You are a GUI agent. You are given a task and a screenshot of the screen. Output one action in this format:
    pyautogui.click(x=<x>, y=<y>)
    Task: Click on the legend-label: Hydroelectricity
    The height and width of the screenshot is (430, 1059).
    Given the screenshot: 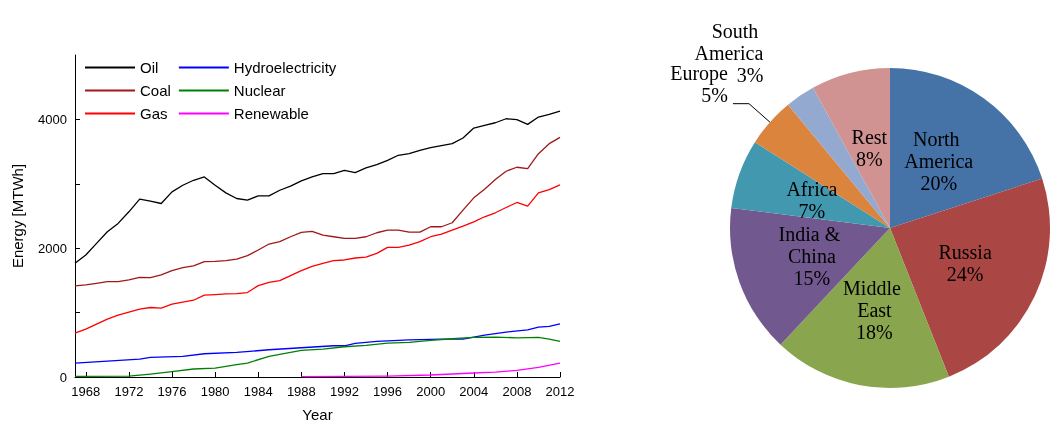 What is the action you would take?
    pyautogui.click(x=285, y=67)
    